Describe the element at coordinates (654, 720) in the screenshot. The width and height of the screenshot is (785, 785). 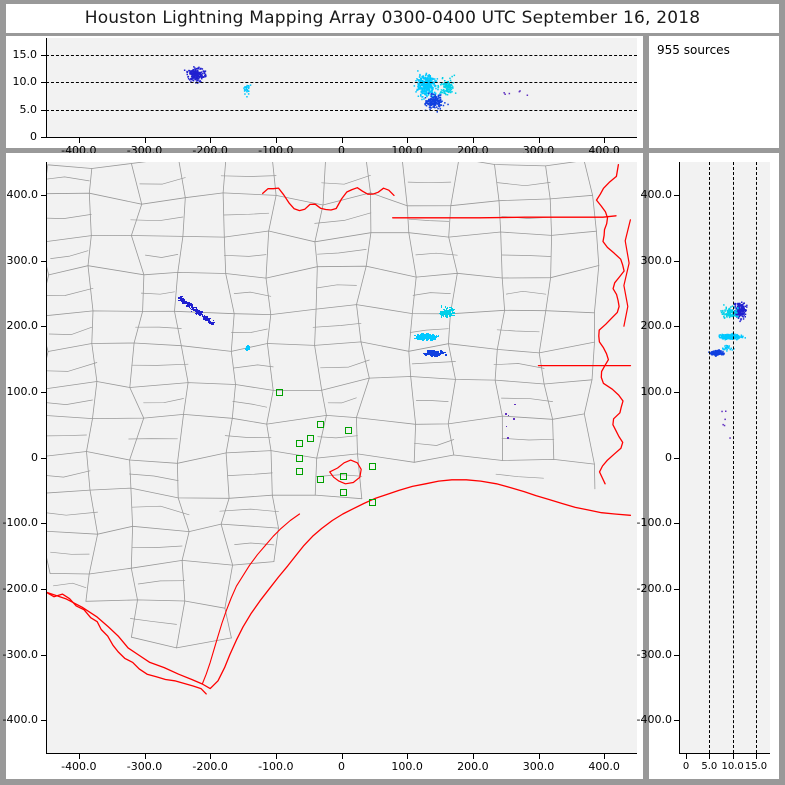
I see `east-height-y-tick-label: -400.0` at that location.